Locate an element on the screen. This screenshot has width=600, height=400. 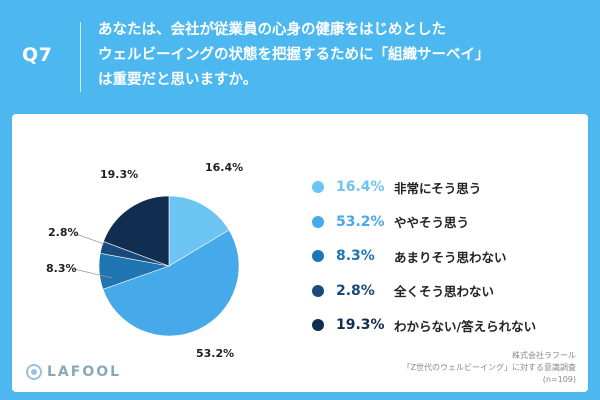
company-logo: LAFOOL is located at coordinates (73, 372).